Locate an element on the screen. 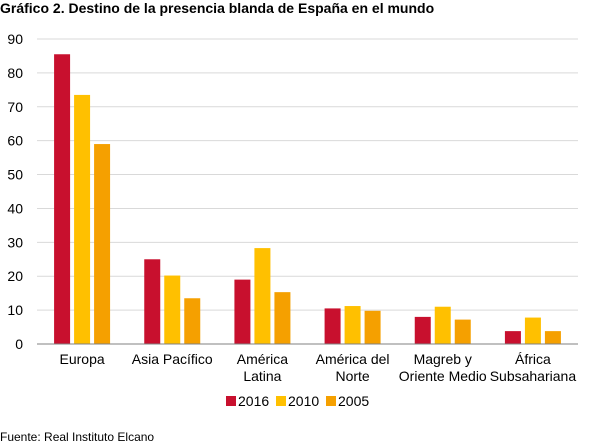 The image size is (593, 446). y-tick-label: 70 is located at coordinates (15, 107).